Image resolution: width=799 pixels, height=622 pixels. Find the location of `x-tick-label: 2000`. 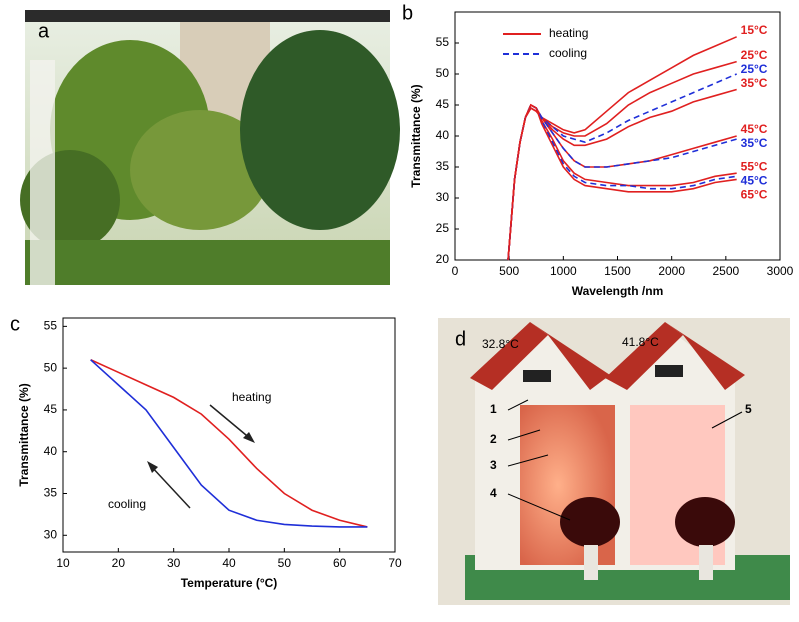

x-tick-label: 2000 is located at coordinates (671, 271).